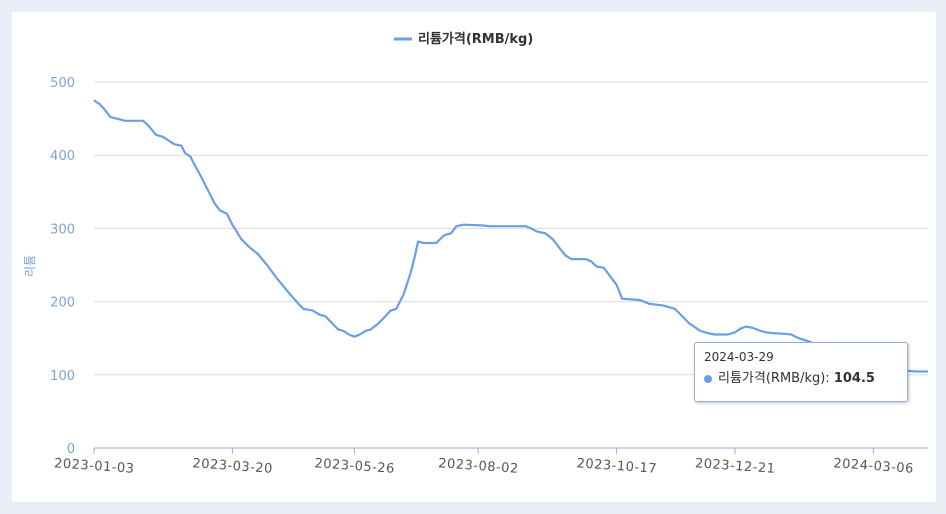 This screenshot has width=946, height=514. What do you see at coordinates (62, 83) in the screenshot?
I see `y-tick-label: 500` at bounding box center [62, 83].